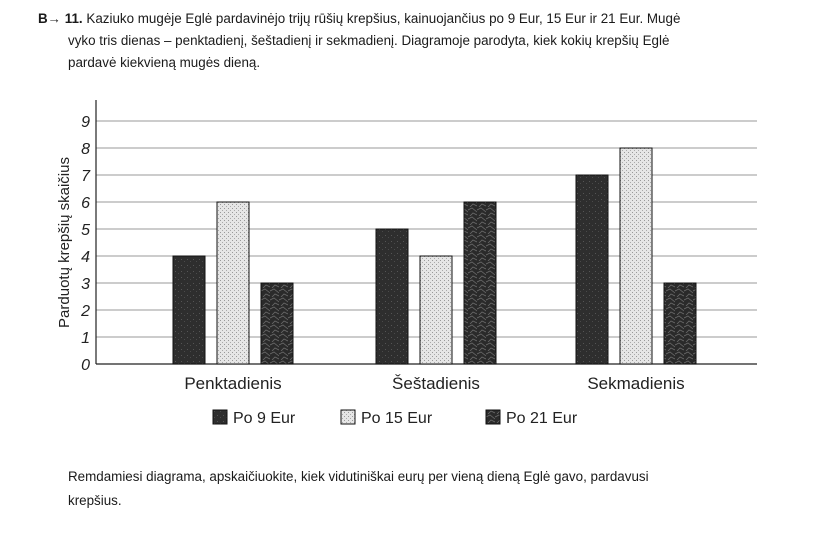 This screenshot has width=827, height=536. What do you see at coordinates (85, 284) in the screenshot?
I see `y-tick-label: 3` at bounding box center [85, 284].